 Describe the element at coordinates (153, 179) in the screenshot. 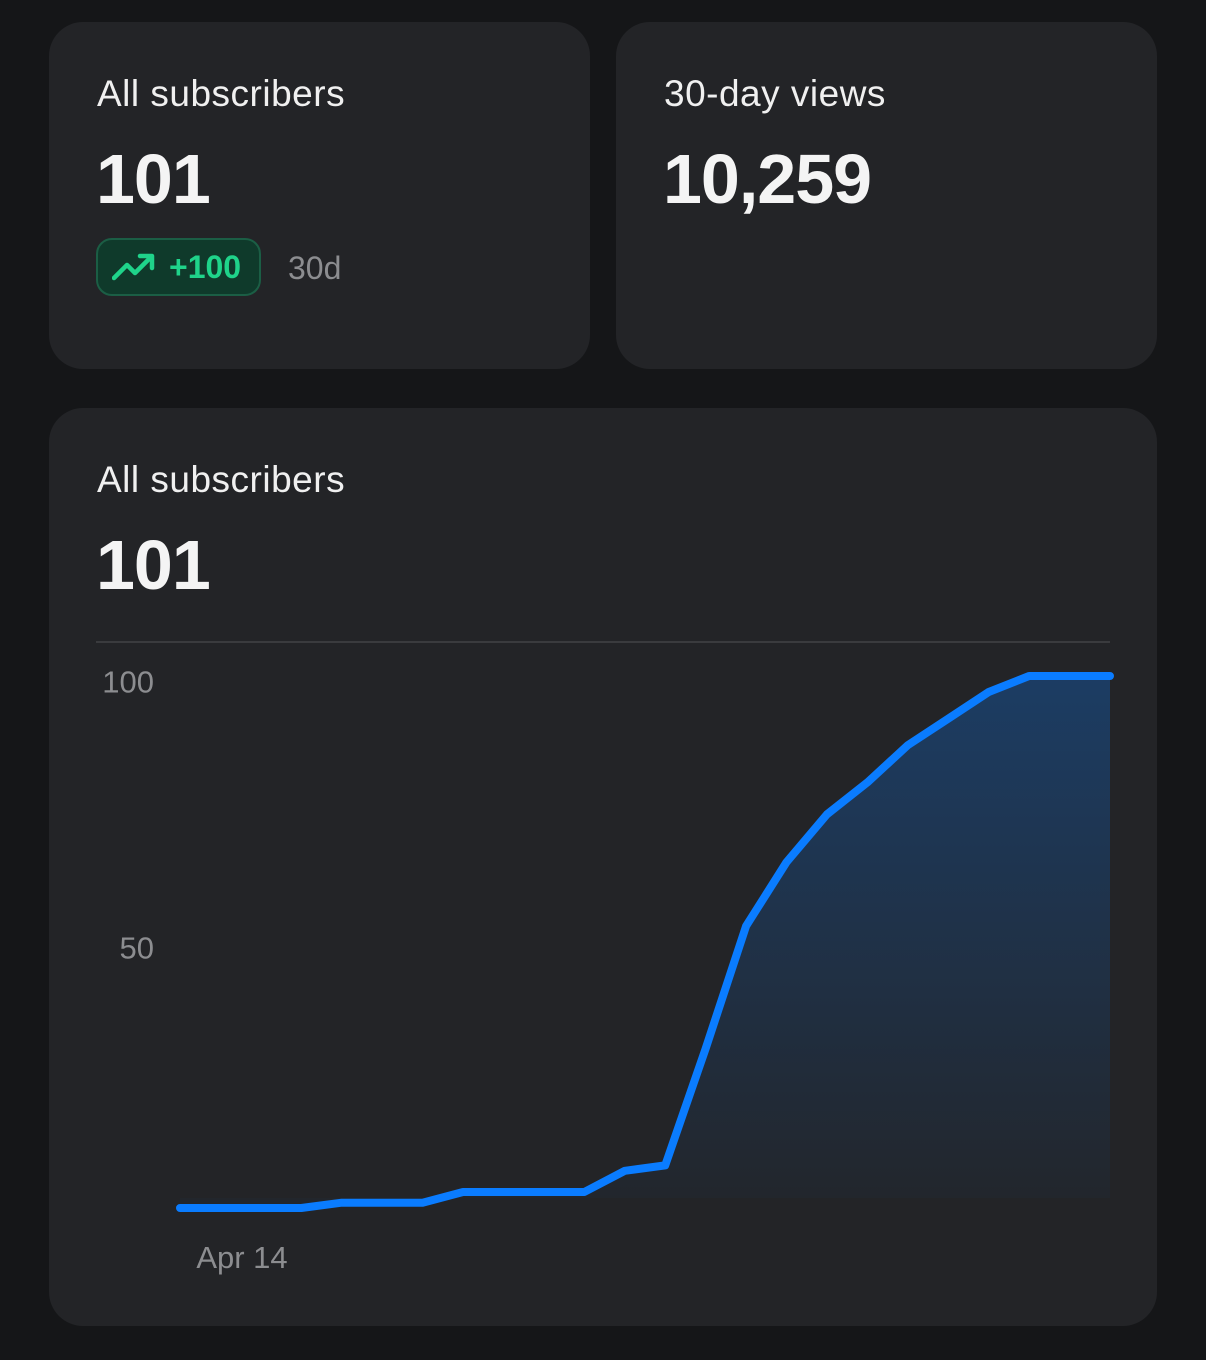

I see `subscribers-card-value: 101` at that location.